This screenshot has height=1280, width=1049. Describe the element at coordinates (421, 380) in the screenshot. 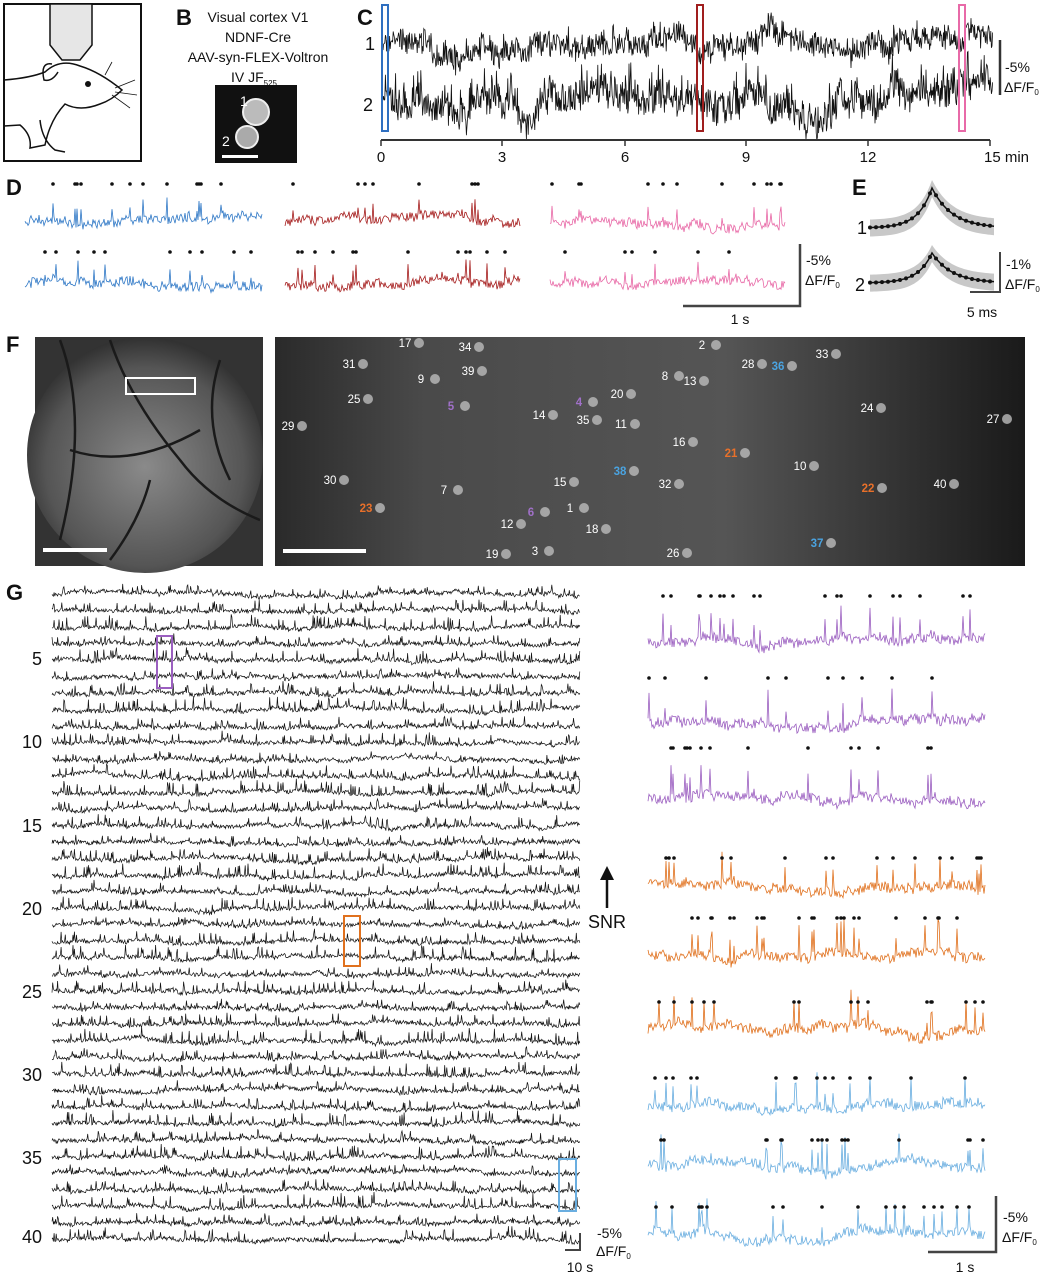

I see `cell-label: 9` at that location.